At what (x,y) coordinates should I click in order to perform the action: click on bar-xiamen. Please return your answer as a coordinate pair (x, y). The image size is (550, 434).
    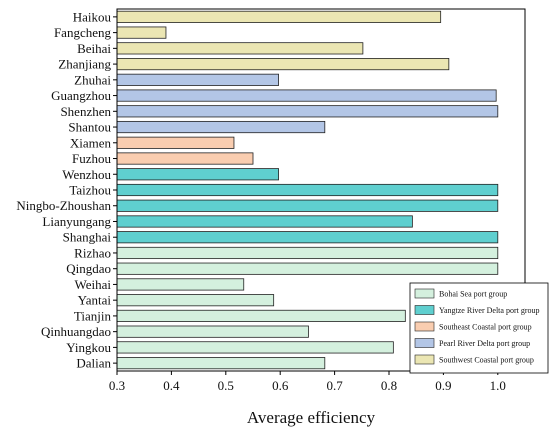
    Looking at the image, I should click on (175, 142).